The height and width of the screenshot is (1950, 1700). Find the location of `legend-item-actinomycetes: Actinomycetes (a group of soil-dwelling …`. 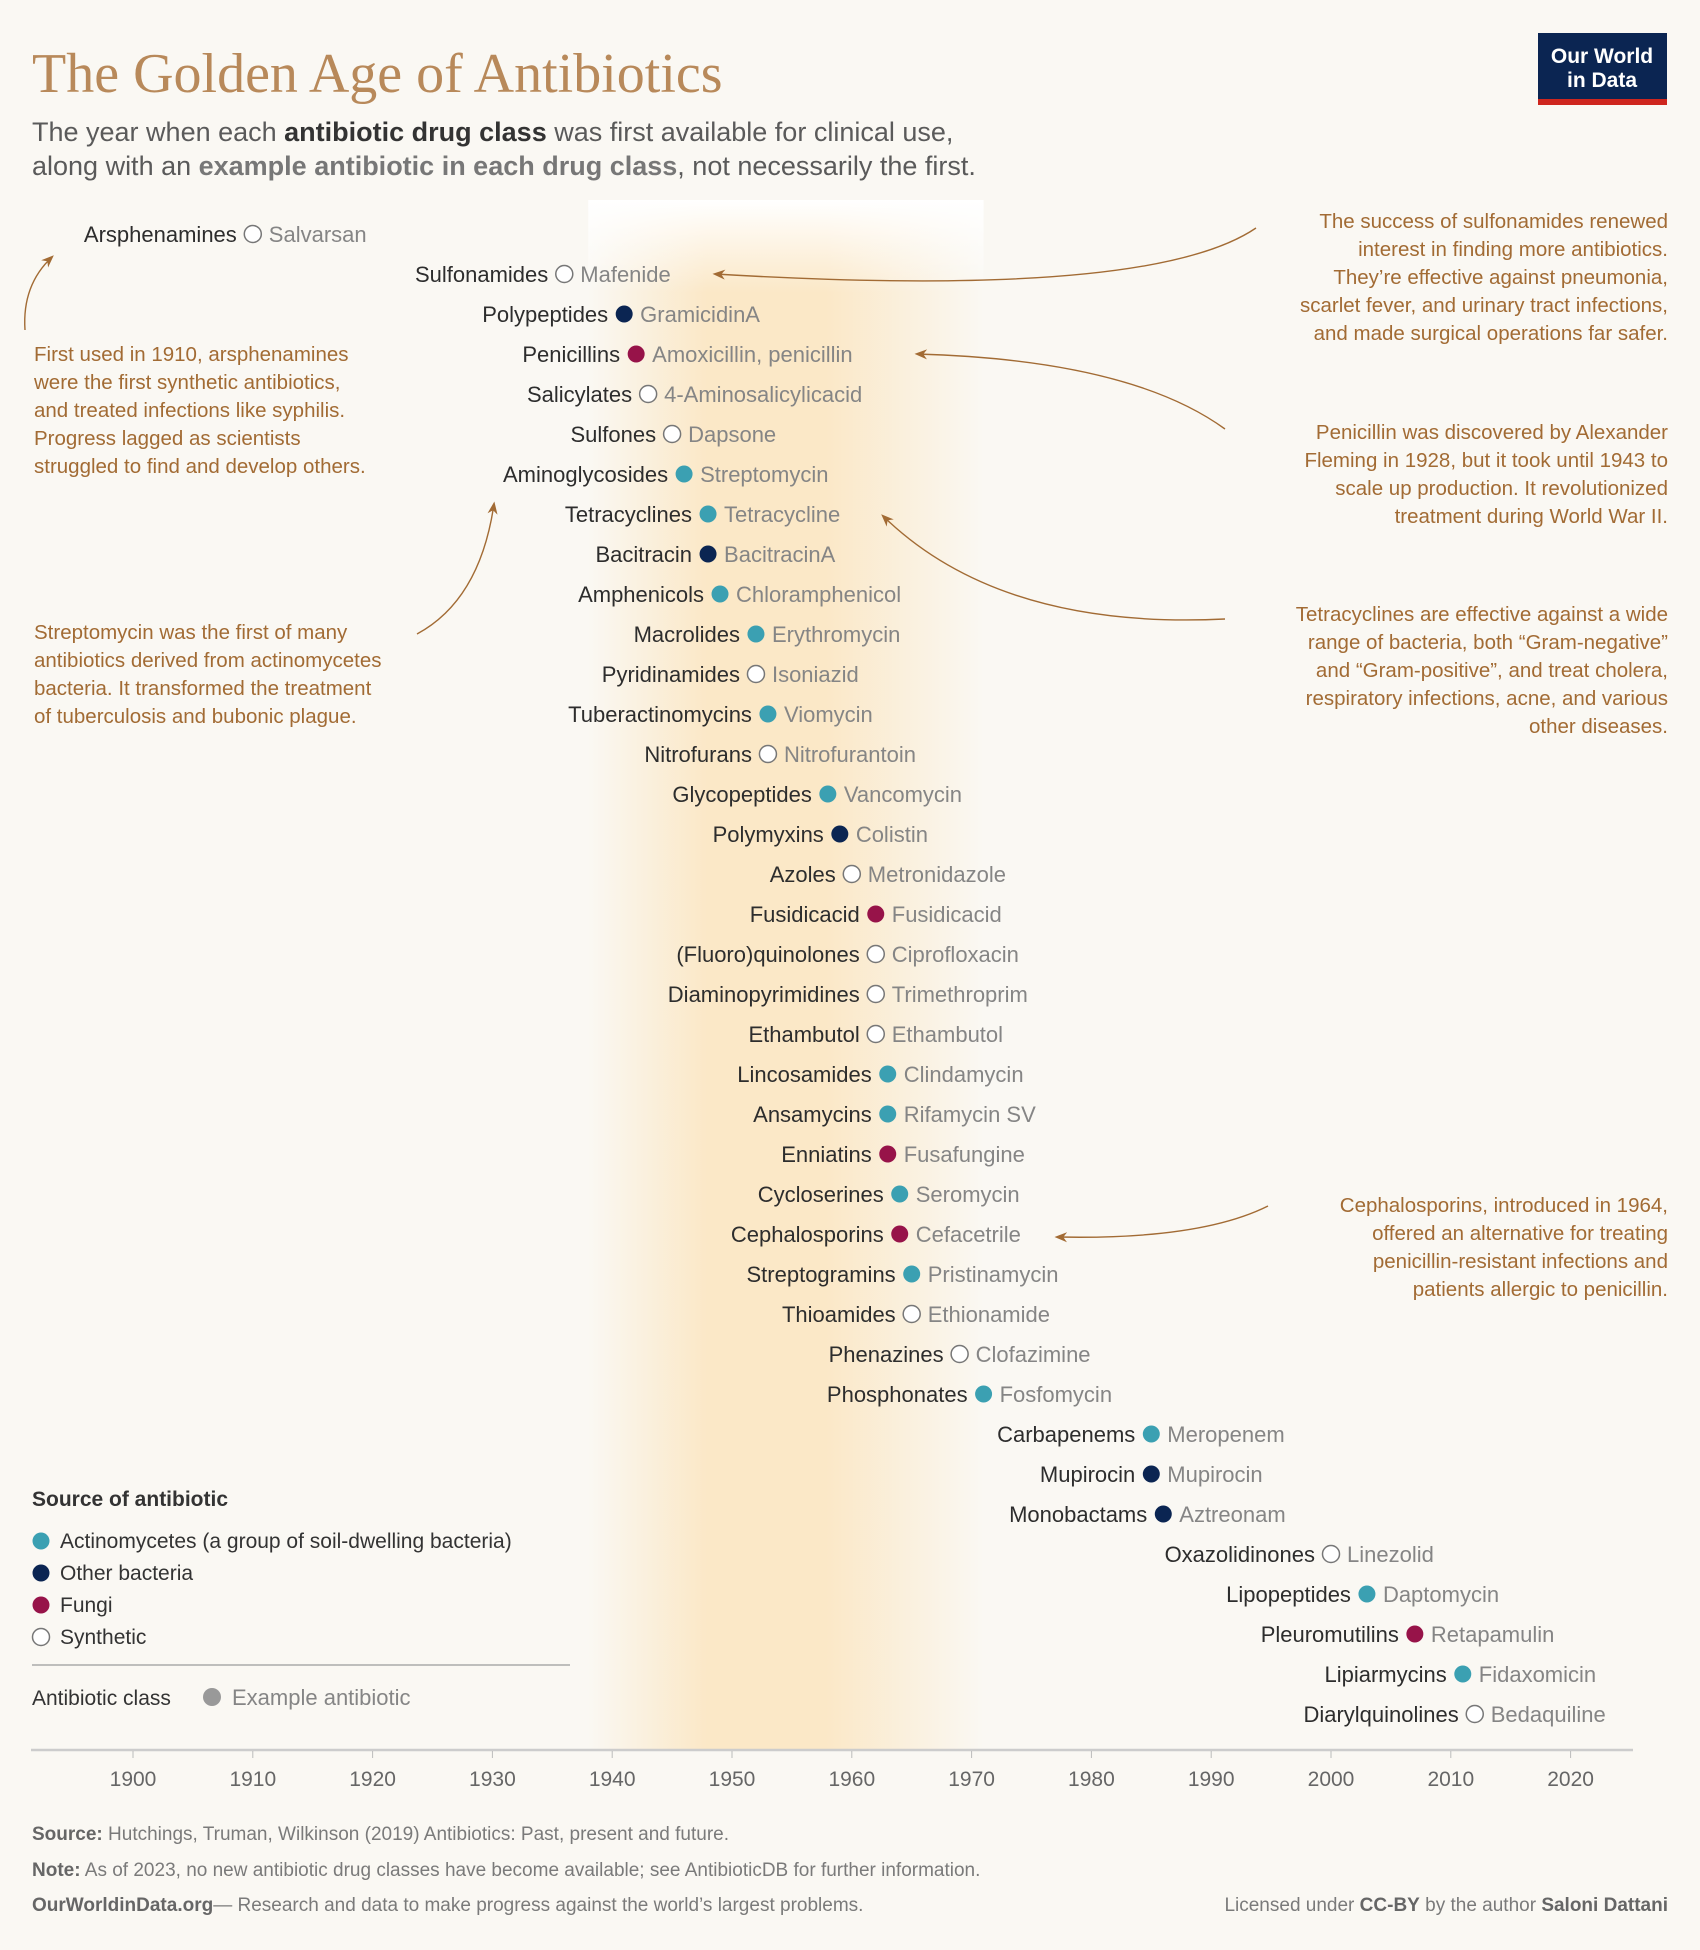

legend-item-actinomycetes: Actinomycetes (a group of soil-dwelling … is located at coordinates (272, 1541).